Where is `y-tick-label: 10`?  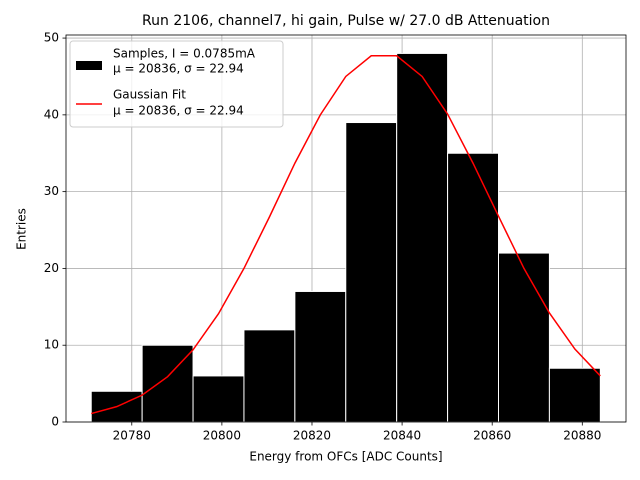
y-tick-label: 10 is located at coordinates (51, 345).